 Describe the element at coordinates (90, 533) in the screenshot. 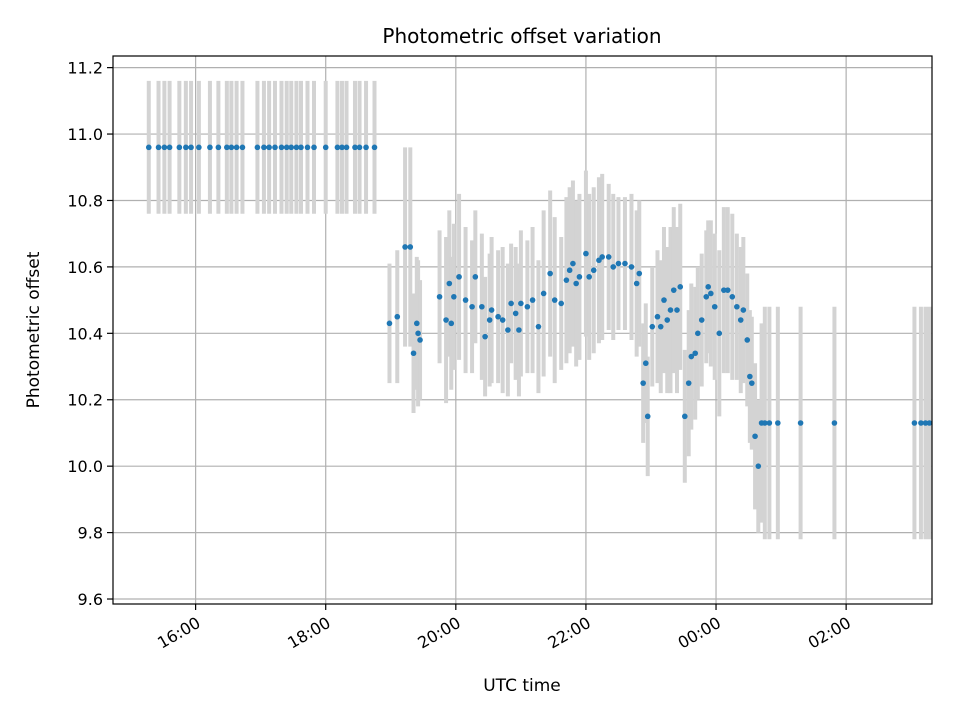

I see `y-tick-label: 9.8` at that location.